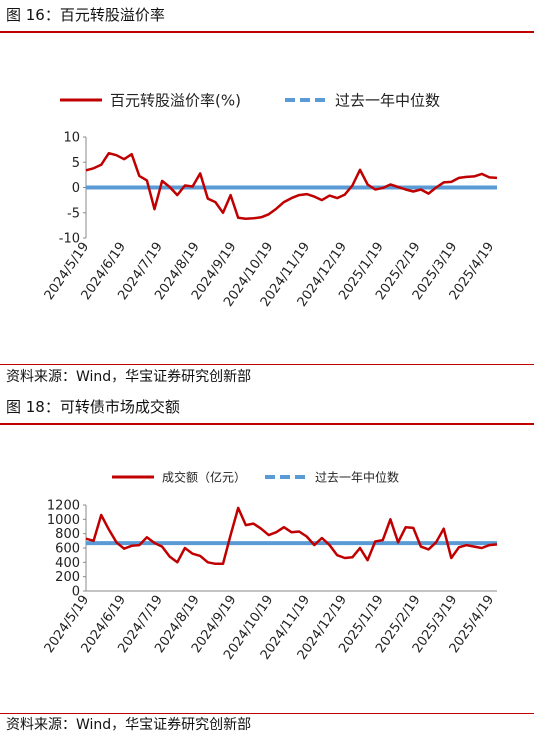  I want to click on figure-title: 图 18：可转债市场成交额, so click(93, 407).